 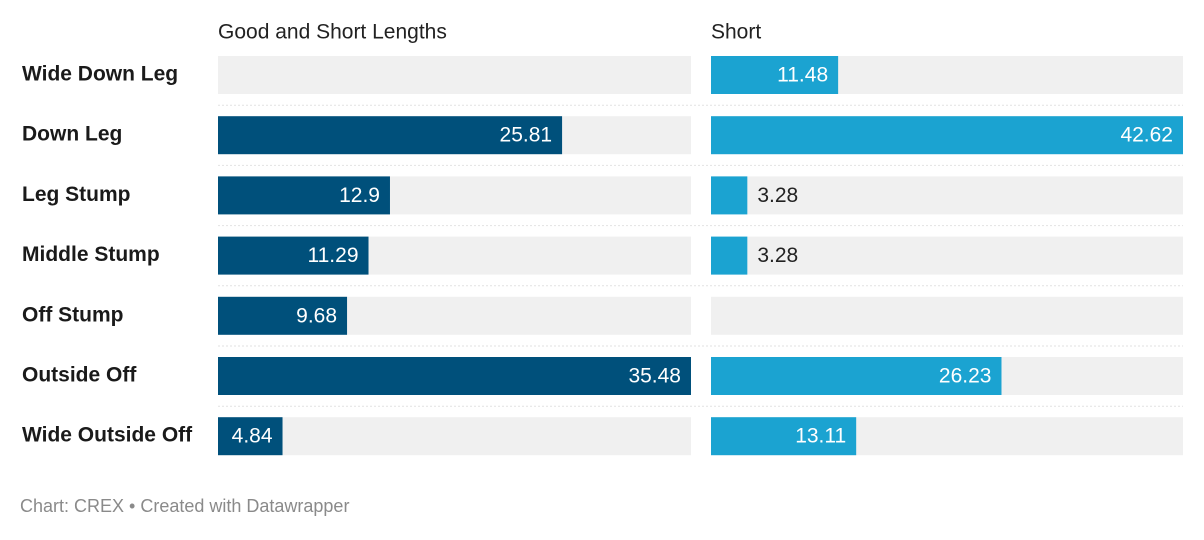 I want to click on value-label: 11.29, so click(x=333, y=255).